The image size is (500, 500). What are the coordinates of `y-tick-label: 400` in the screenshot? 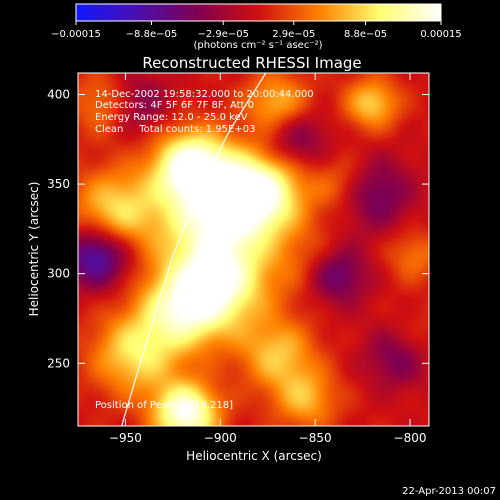 It's located at (58, 95).